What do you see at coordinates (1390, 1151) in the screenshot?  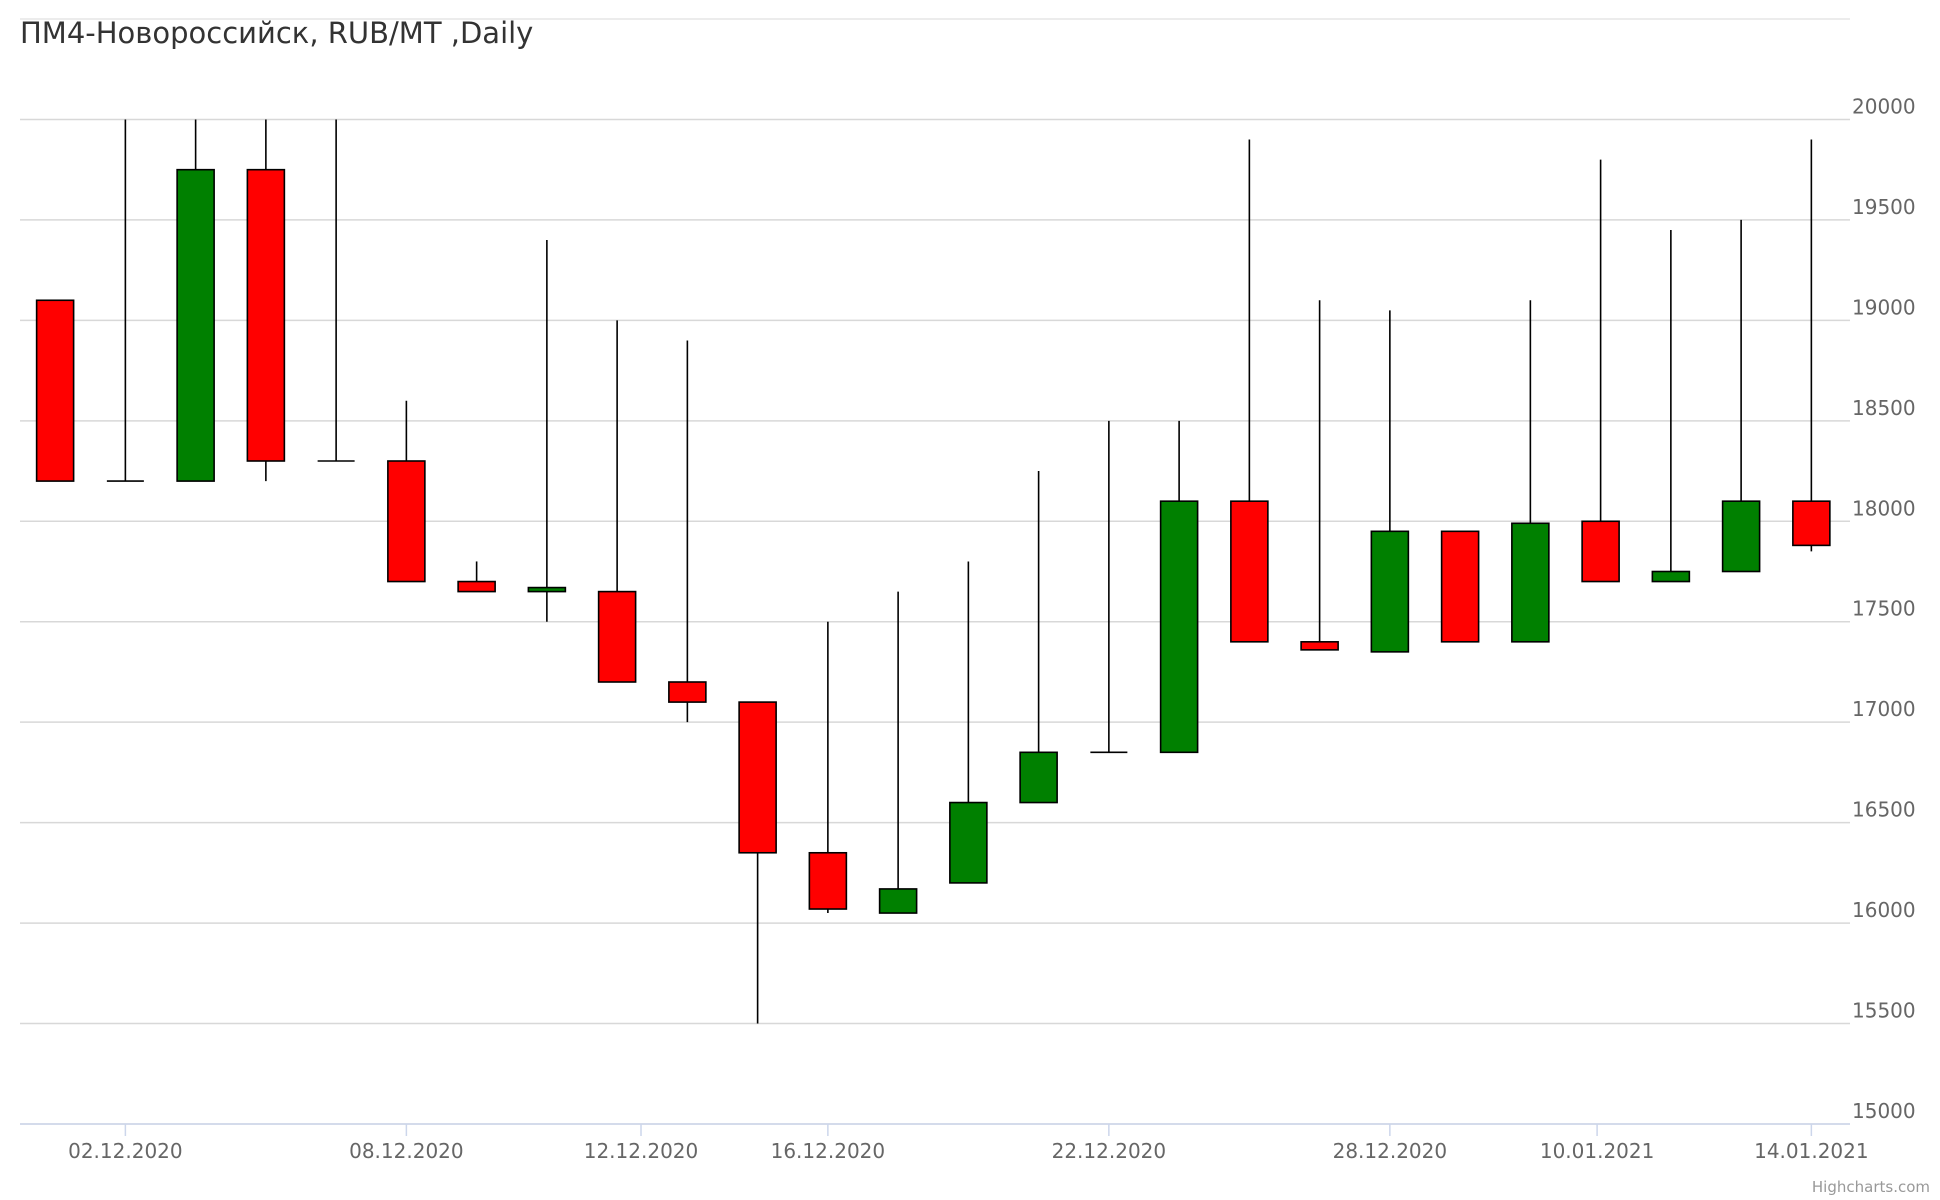 I see `x-tick-label: 28.12.2020` at bounding box center [1390, 1151].